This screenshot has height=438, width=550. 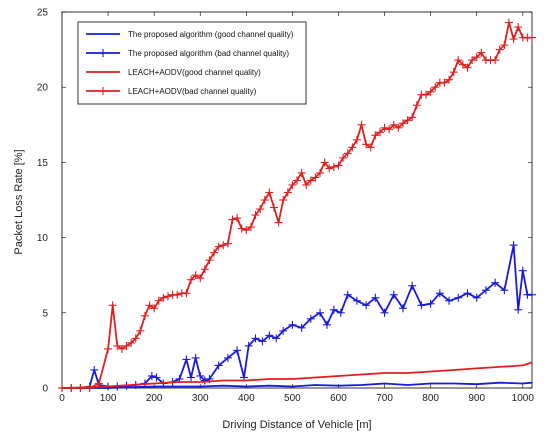 I want to click on x-tick-label: 700, so click(x=384, y=398).